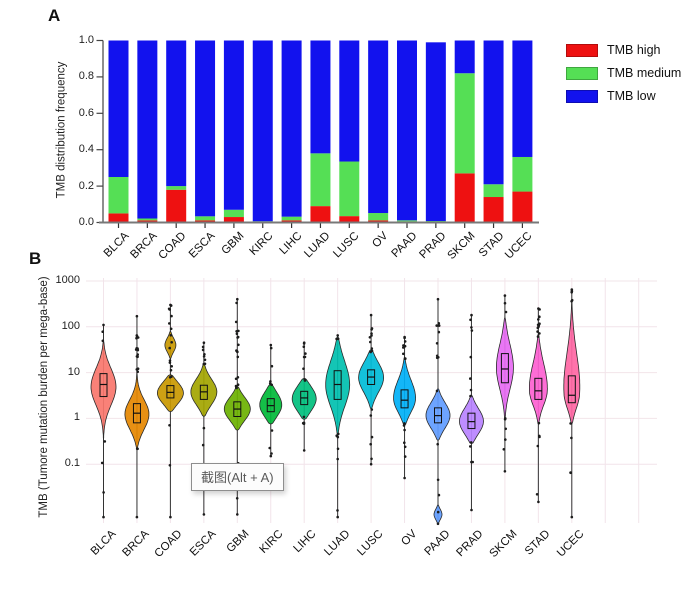 The image size is (682, 589). I want to click on a-y-tick-label: 1.0, so click(86, 40).